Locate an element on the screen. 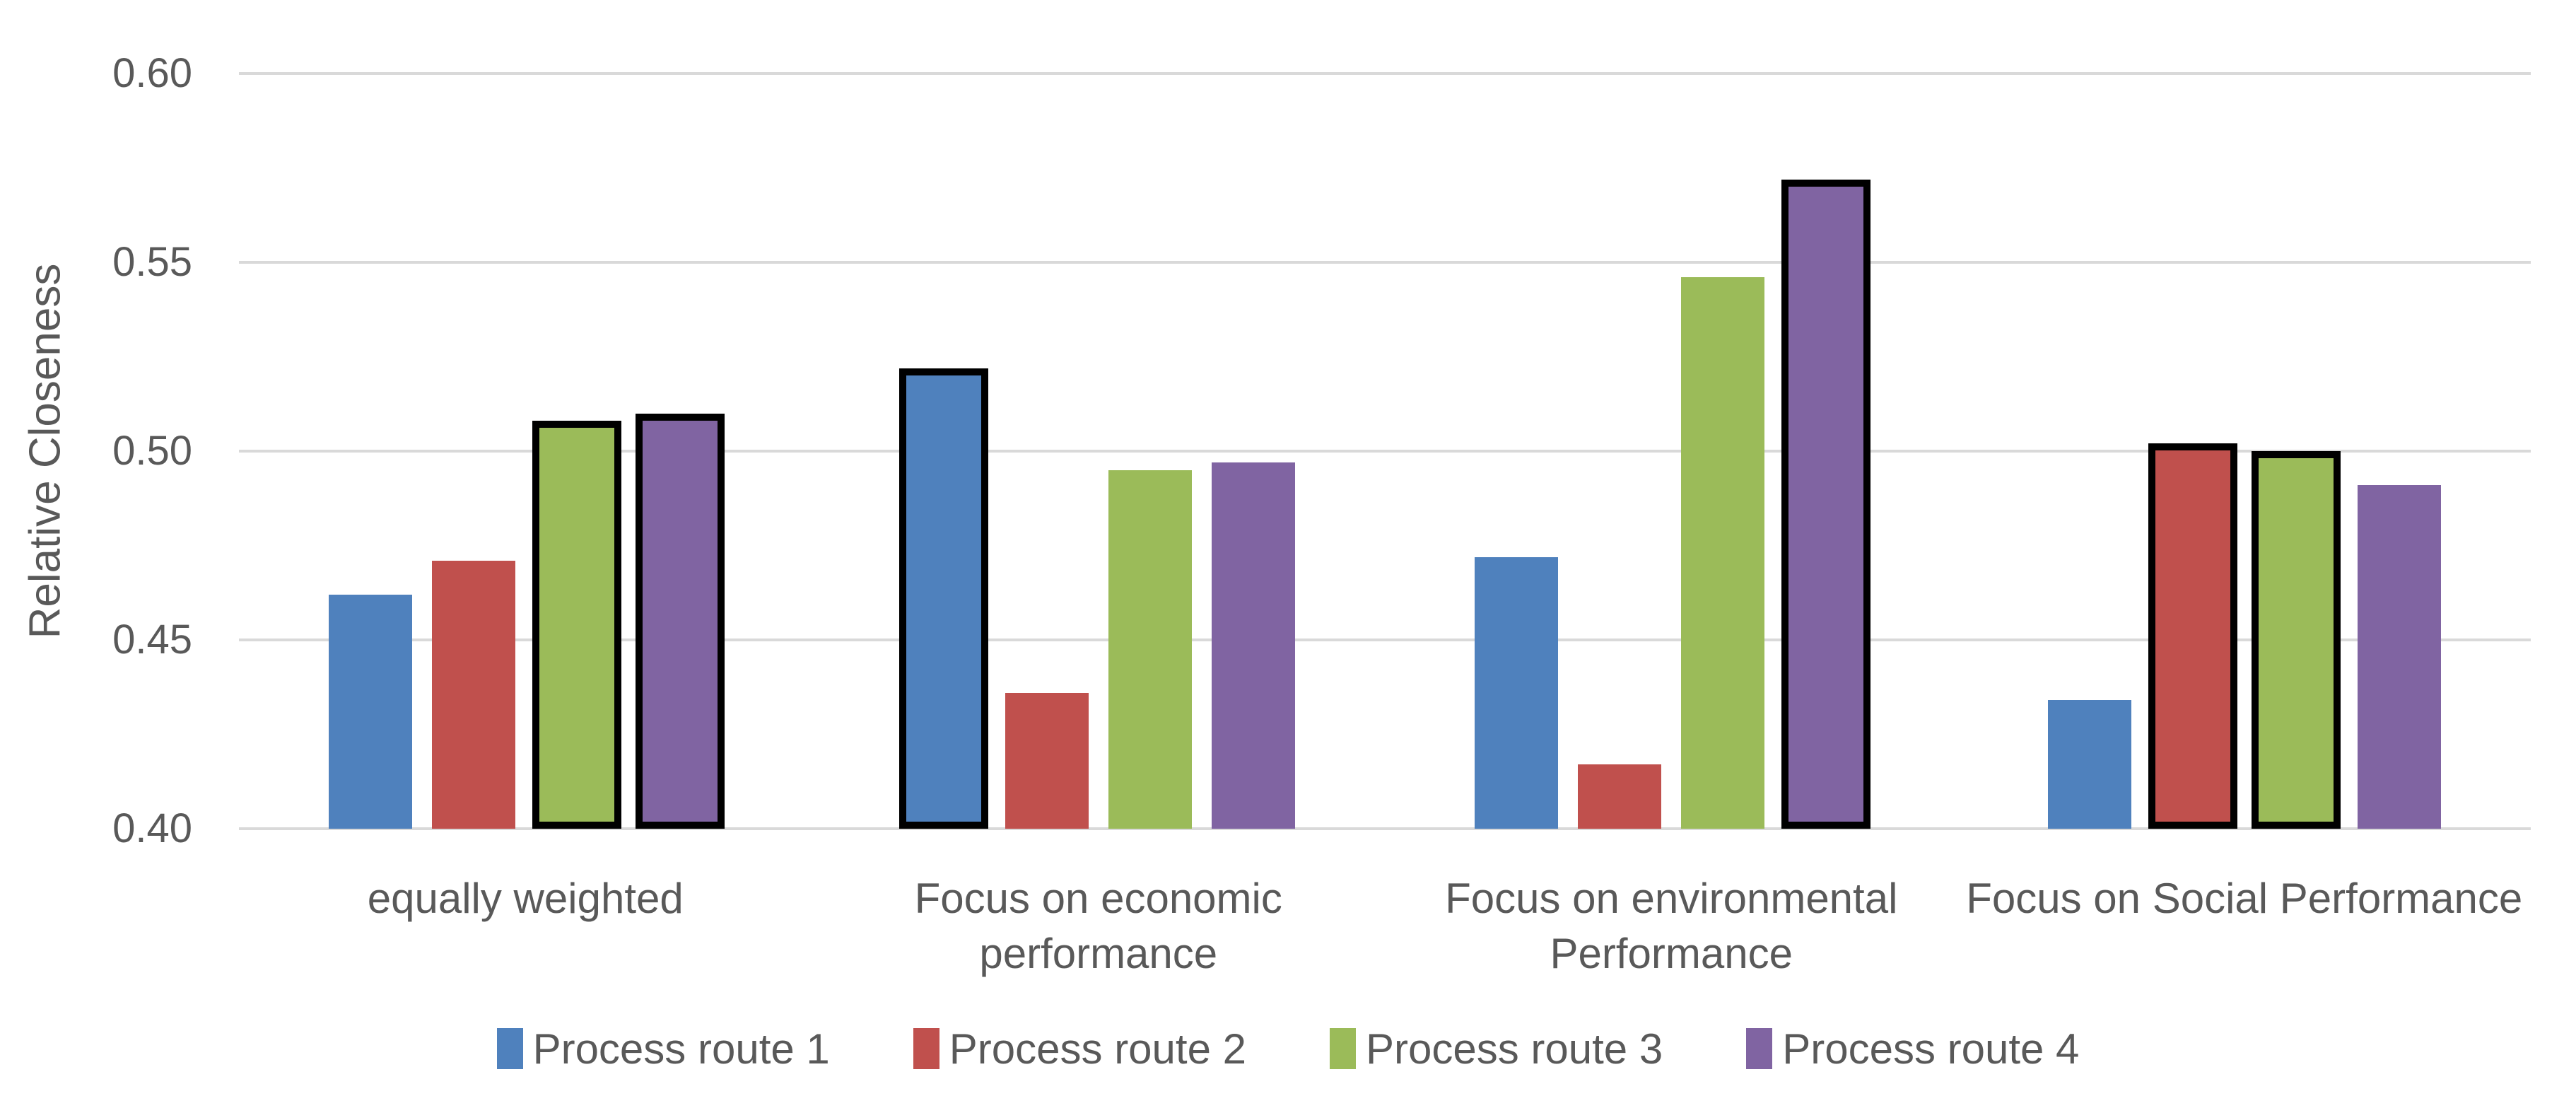 Image resolution: width=2576 pixels, height=1096 pixels. legend-item-process-route-2: Process route 2 is located at coordinates (1079, 1049).